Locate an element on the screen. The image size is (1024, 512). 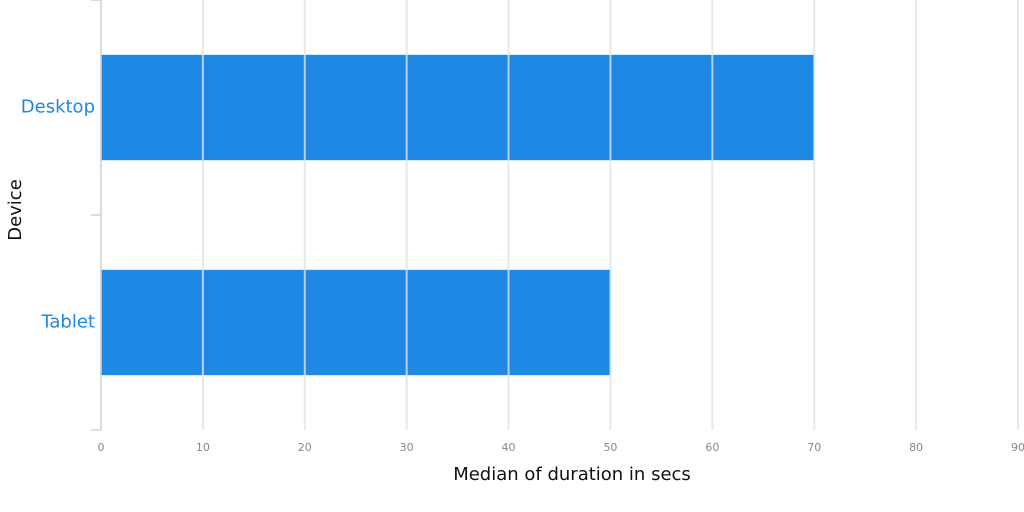
x-tick-label: 50 is located at coordinates (610, 447).